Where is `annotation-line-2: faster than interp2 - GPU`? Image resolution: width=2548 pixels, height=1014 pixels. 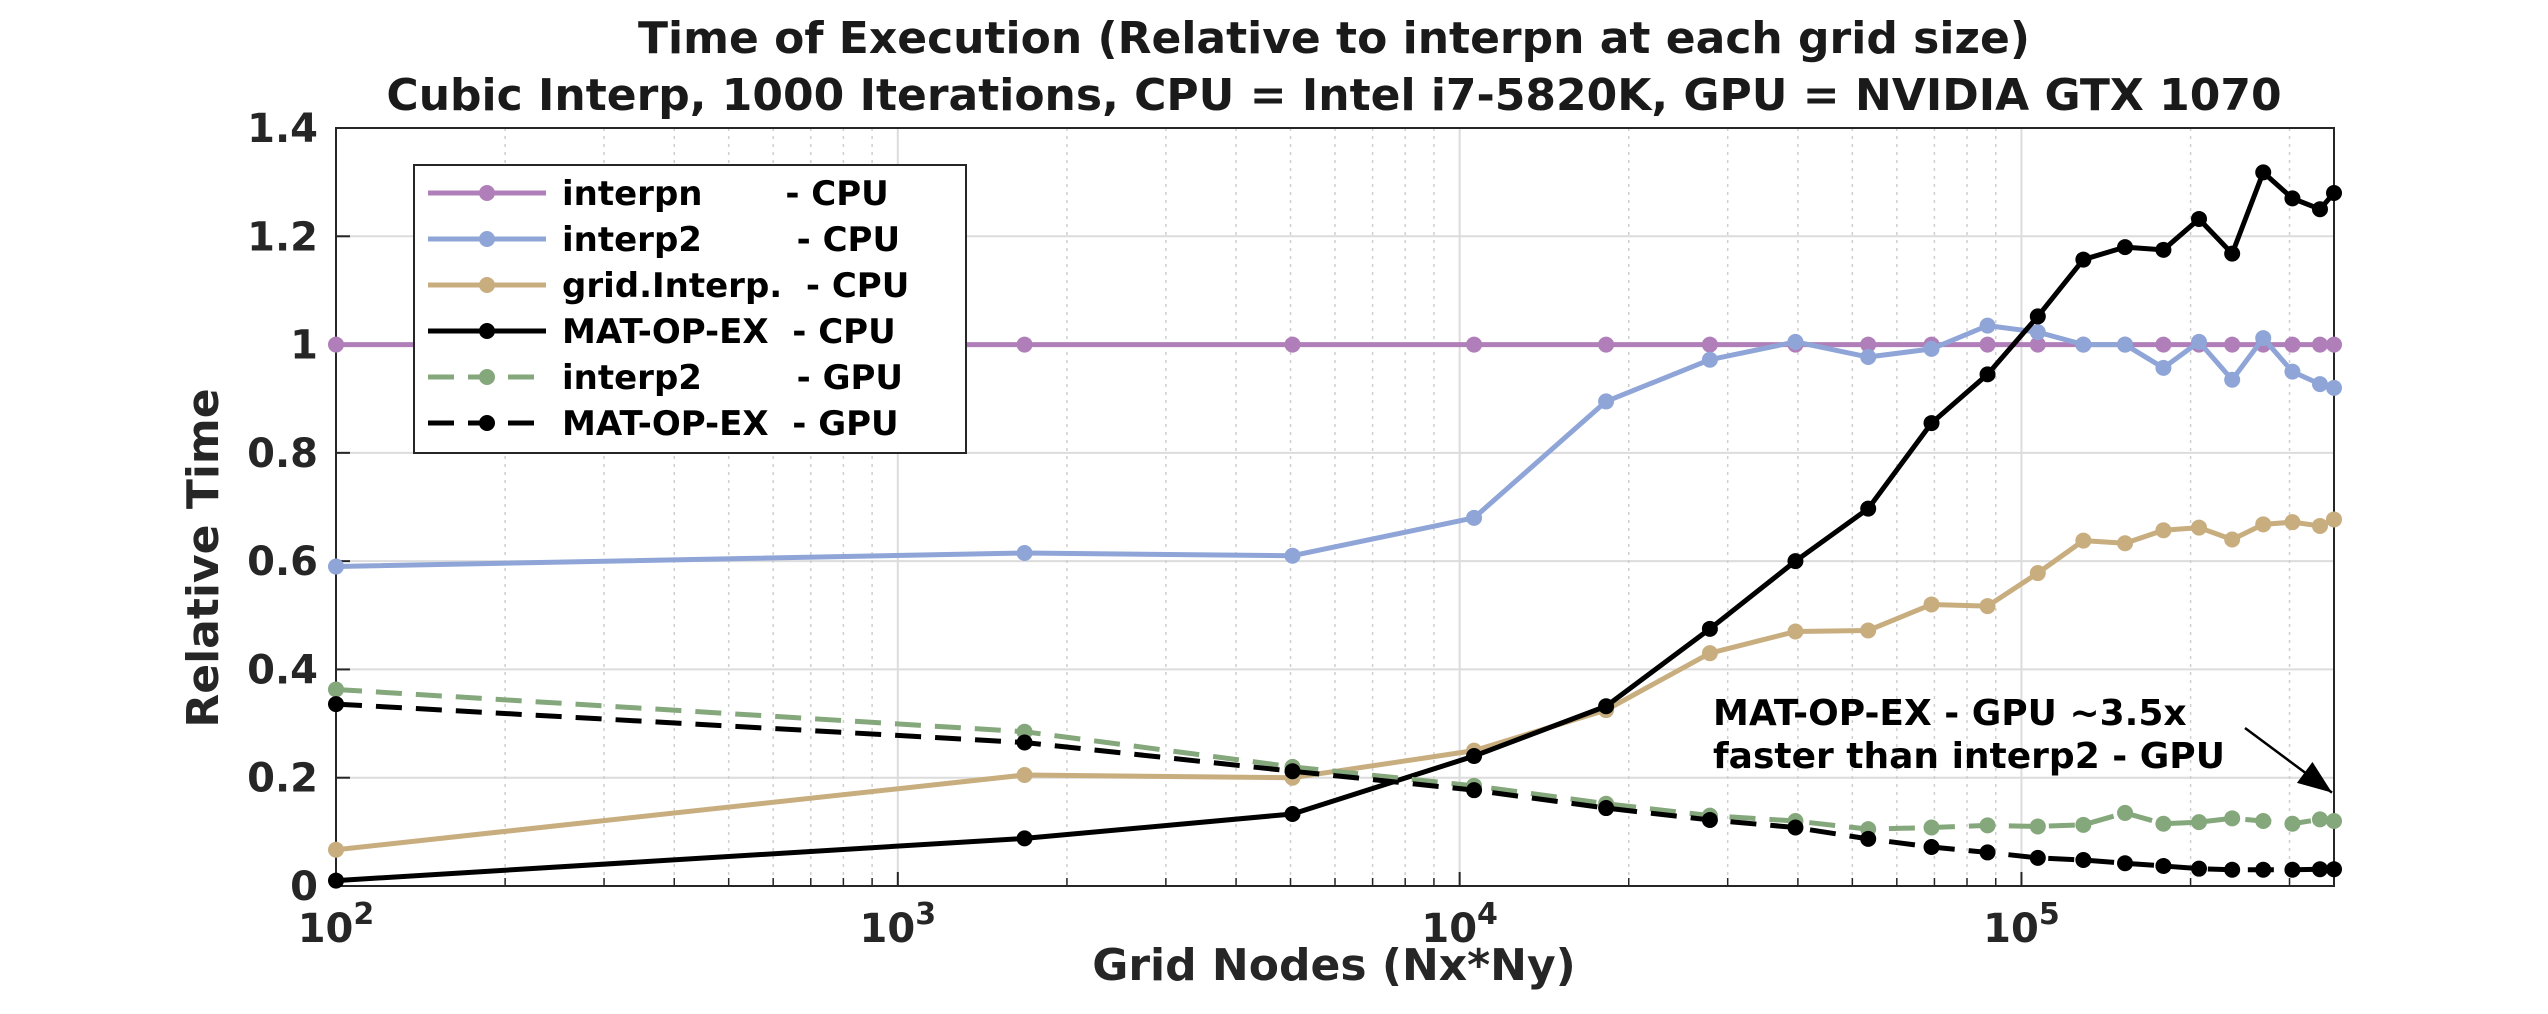 annotation-line-2: faster than interp2 - GPU is located at coordinates (1969, 756).